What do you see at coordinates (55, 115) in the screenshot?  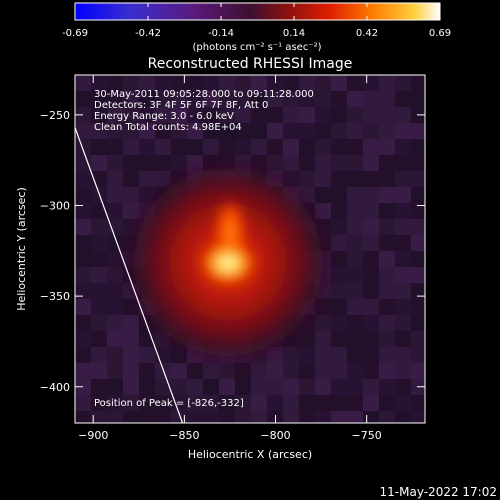 I see `y-tick-label: −250` at bounding box center [55, 115].